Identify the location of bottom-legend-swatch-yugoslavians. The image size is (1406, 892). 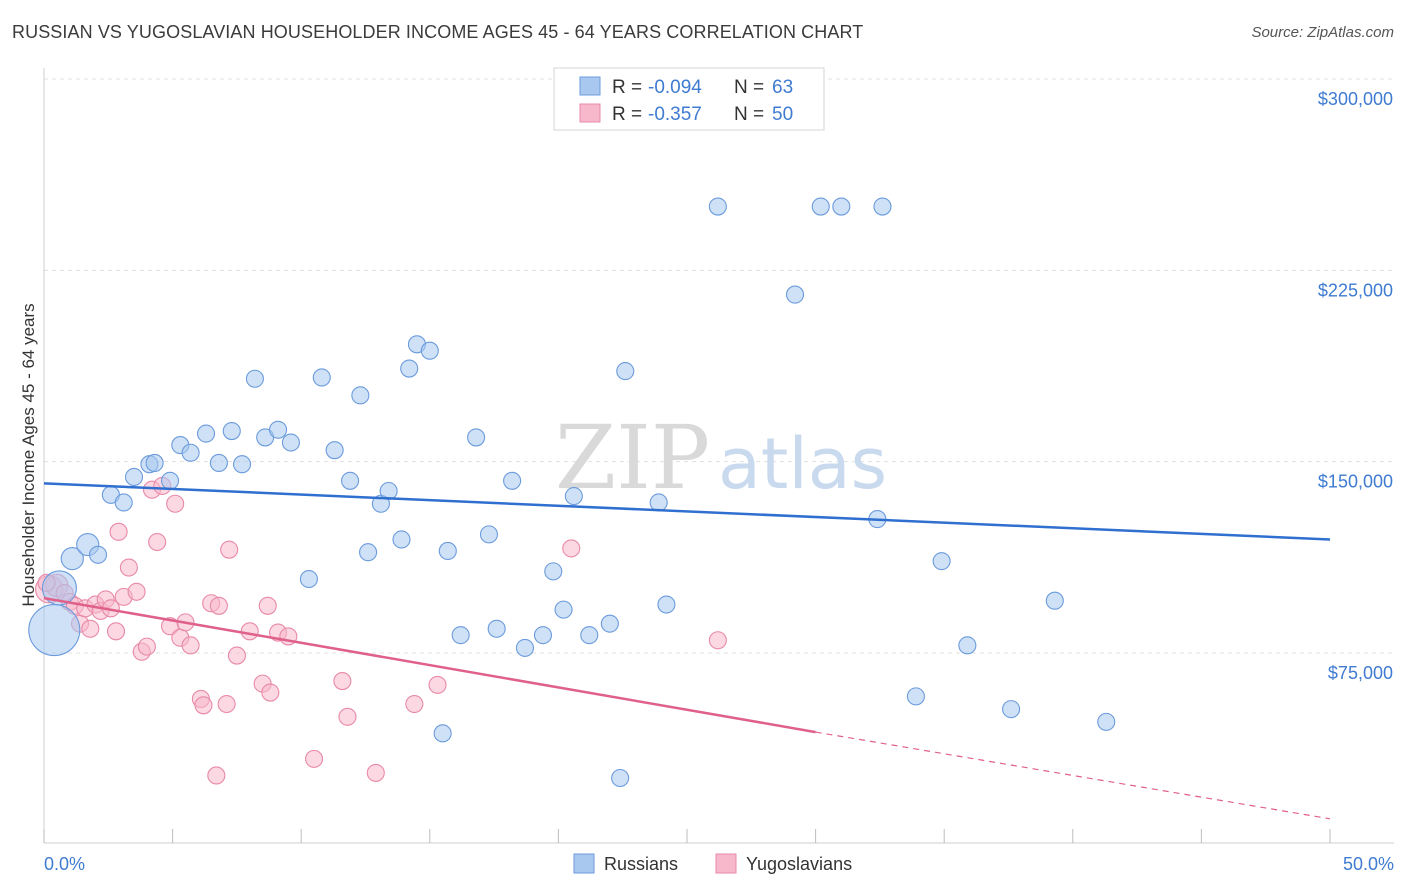
(726, 863).